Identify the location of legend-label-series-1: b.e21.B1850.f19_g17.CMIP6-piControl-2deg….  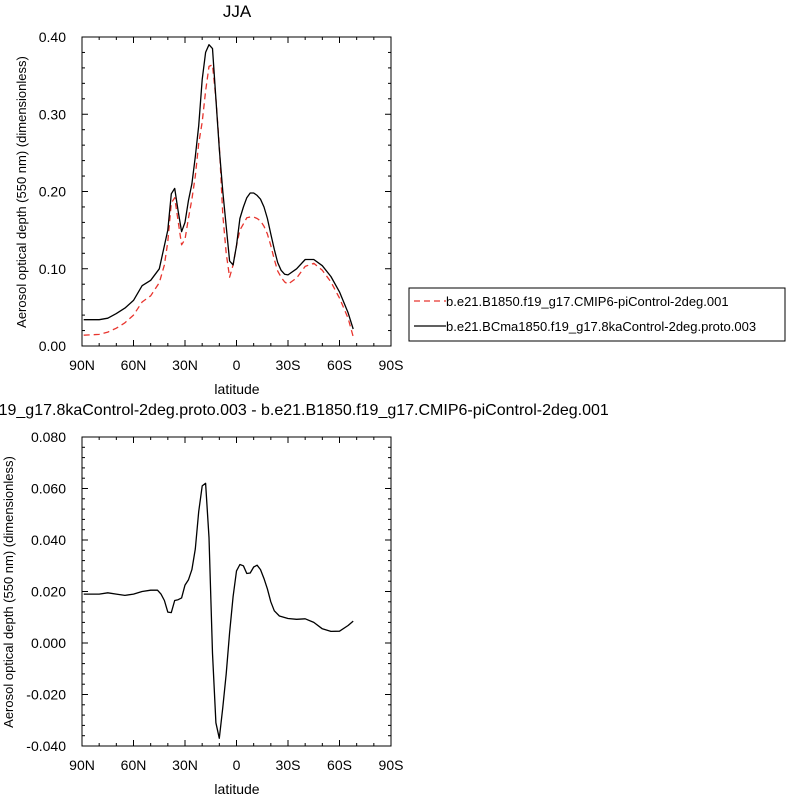
(587, 301).